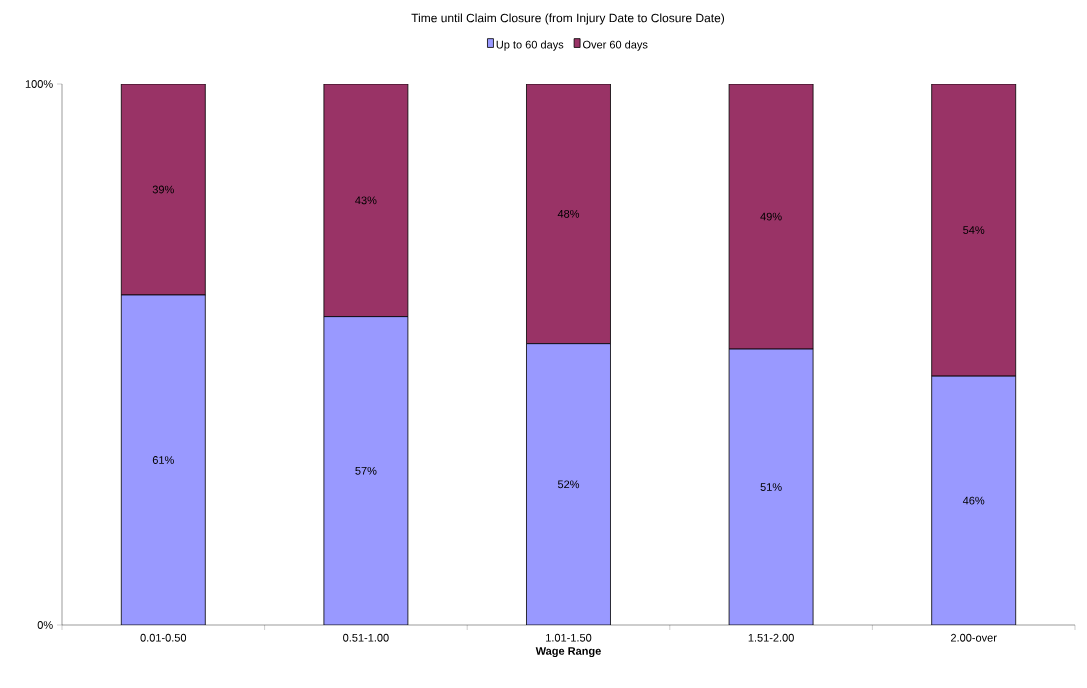 This screenshot has width=1087, height=688. I want to click on data-label: 51%, so click(771, 487).